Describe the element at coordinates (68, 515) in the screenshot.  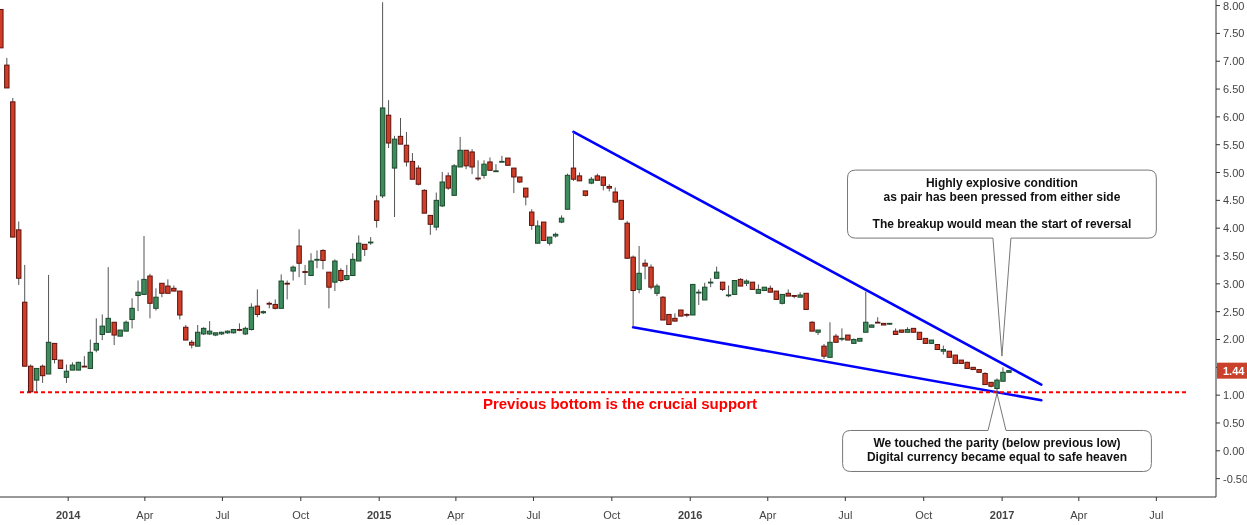
I see `x-tick-label: 2014` at that location.